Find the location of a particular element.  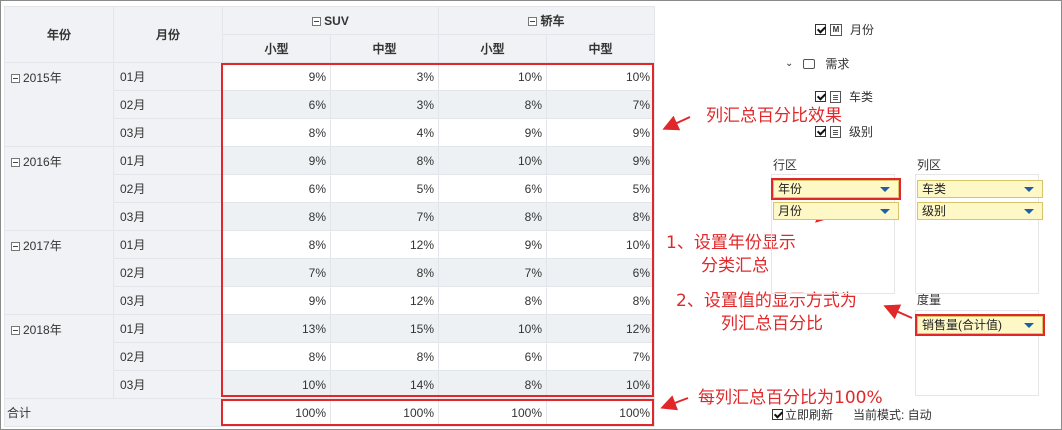

auto-refresh-toggle: 立即刷新 is located at coordinates (802, 414).